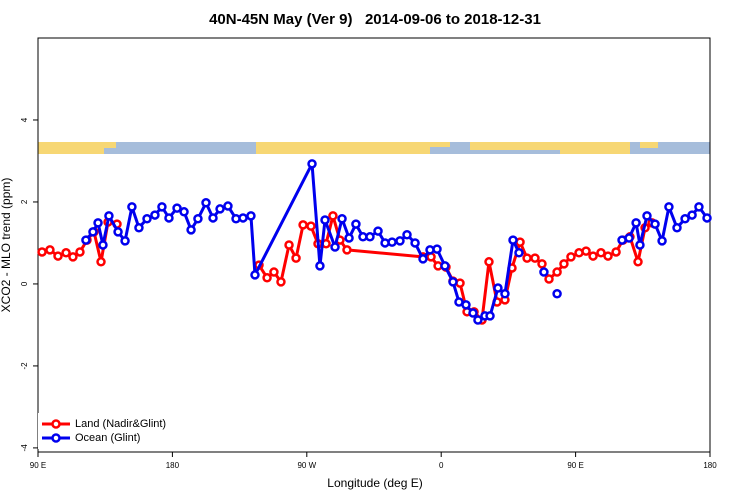 This screenshot has height=500, width=750. Describe the element at coordinates (24, 366) in the screenshot. I see `y-tick-label: -2` at that location.